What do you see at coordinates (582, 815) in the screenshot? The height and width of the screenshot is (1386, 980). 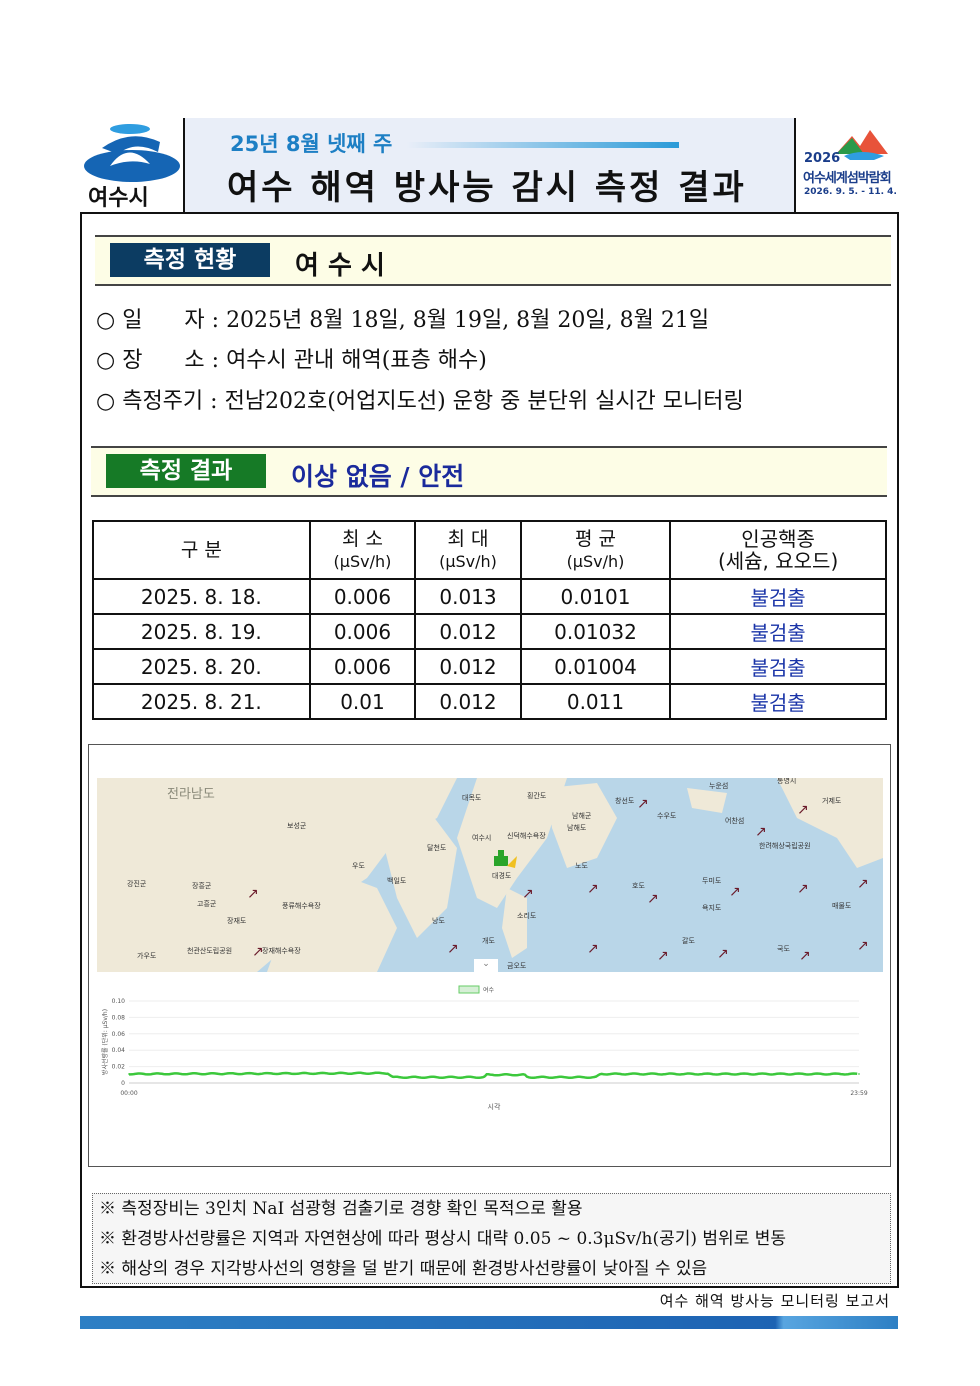 I see `map-label: 남해군` at bounding box center [582, 815].